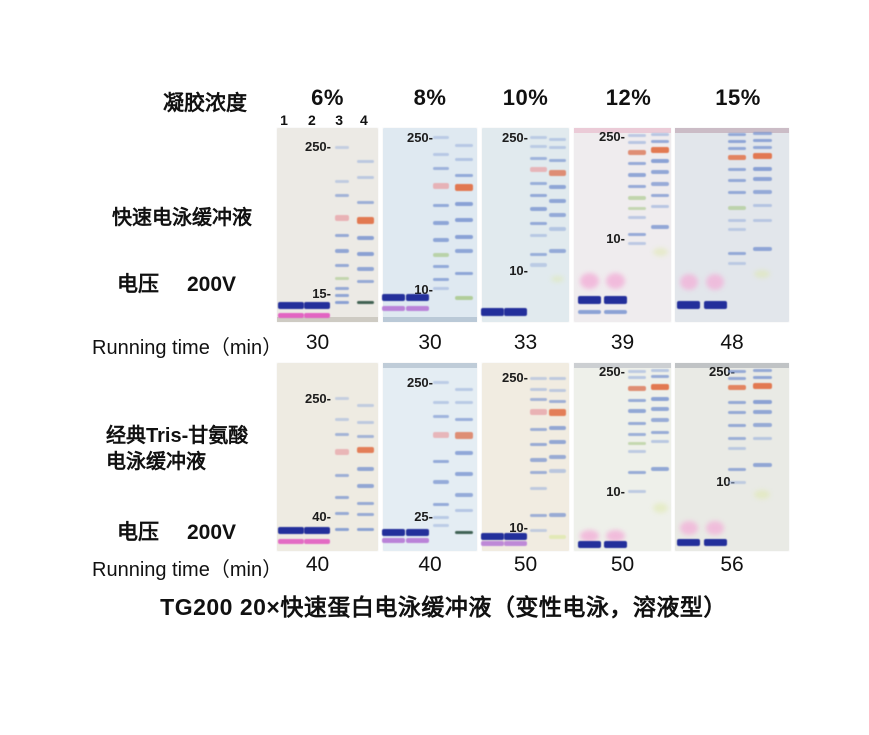 Image resolution: width=869 pixels, height=735 pixels. What do you see at coordinates (321, 516) in the screenshot?
I see `molecular-weight-marker-label: 40-` at bounding box center [321, 516].